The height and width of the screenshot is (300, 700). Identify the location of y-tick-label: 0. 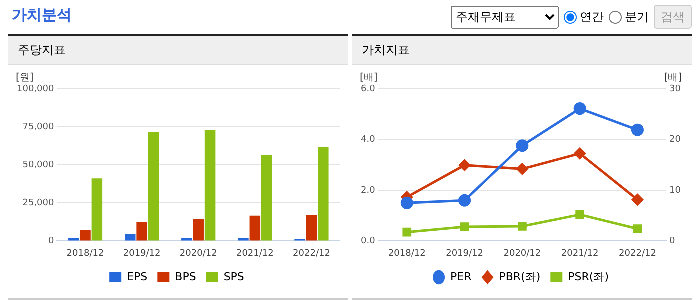
(51, 241).